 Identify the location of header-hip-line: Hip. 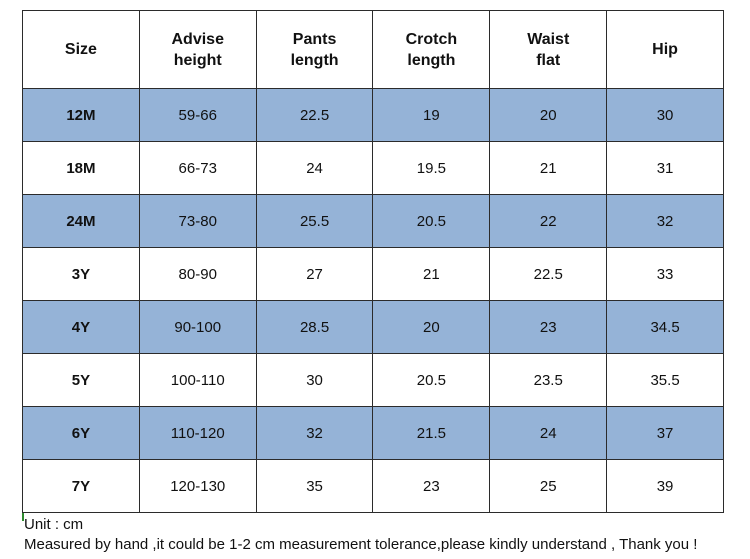
(665, 49).